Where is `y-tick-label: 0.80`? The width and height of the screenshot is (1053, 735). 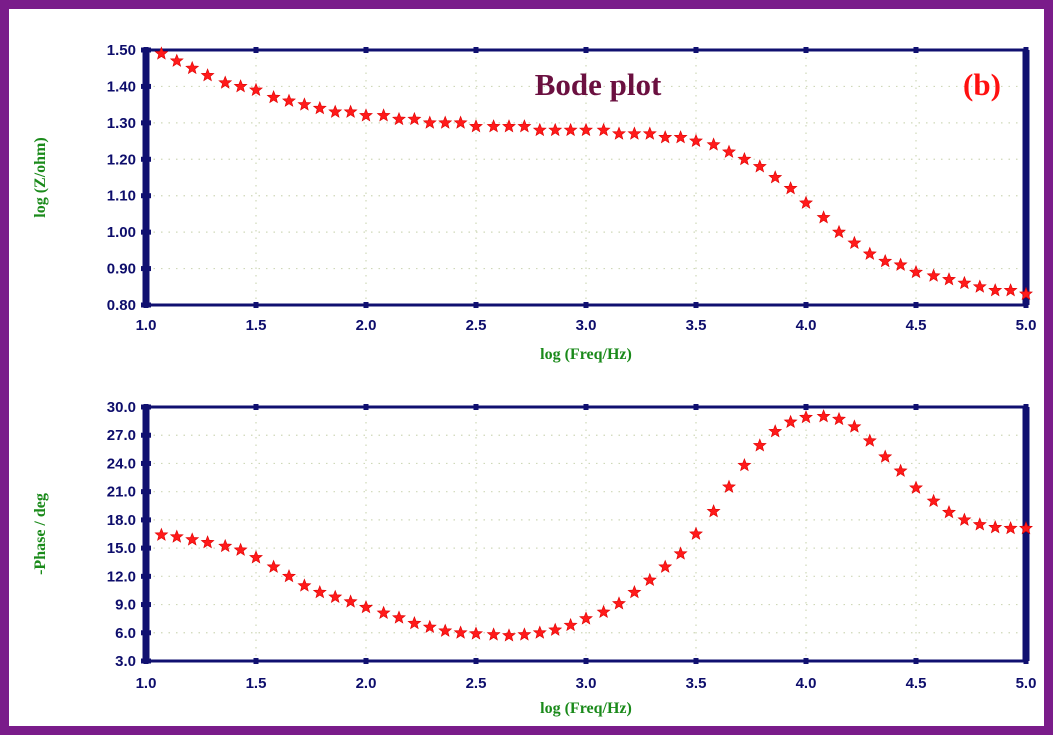 y-tick-label: 0.80 is located at coordinates (121, 305).